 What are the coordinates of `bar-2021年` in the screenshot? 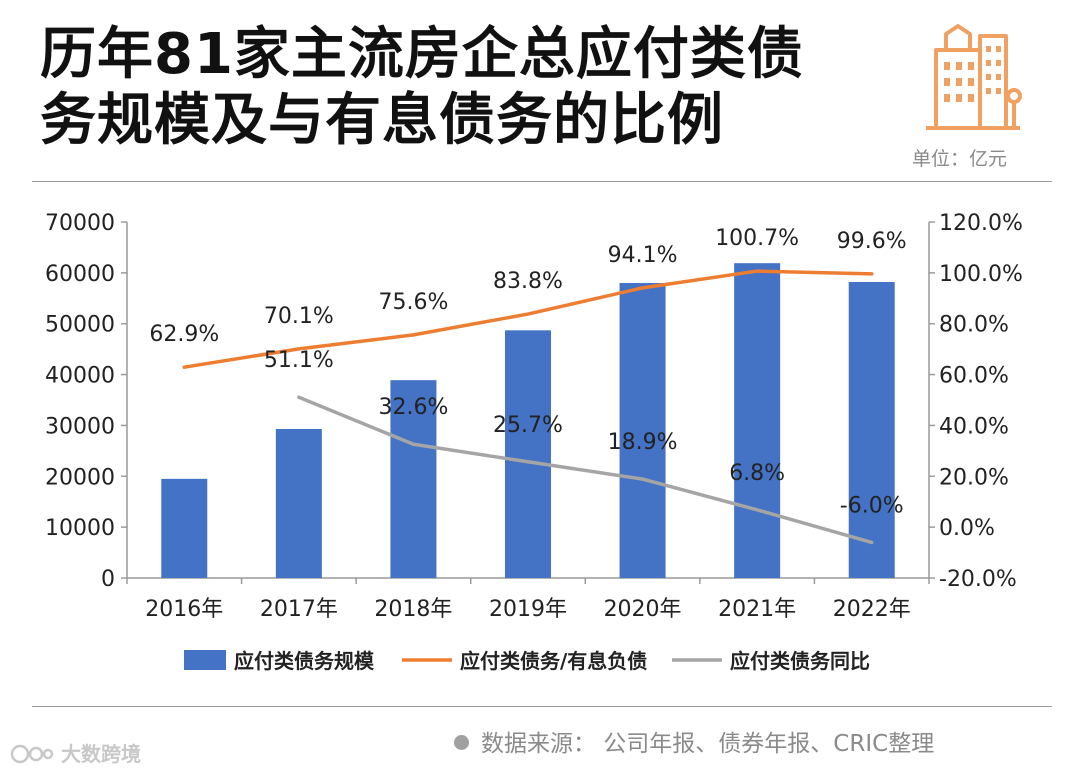 It's located at (757, 420).